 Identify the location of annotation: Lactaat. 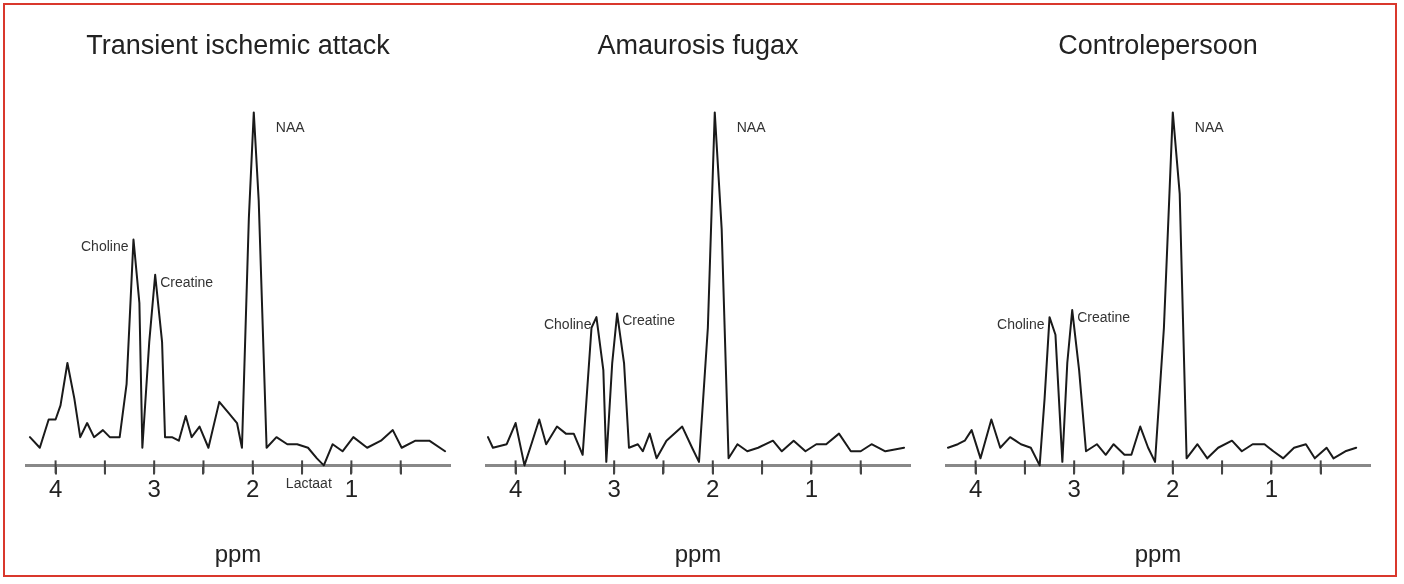
(308, 483).